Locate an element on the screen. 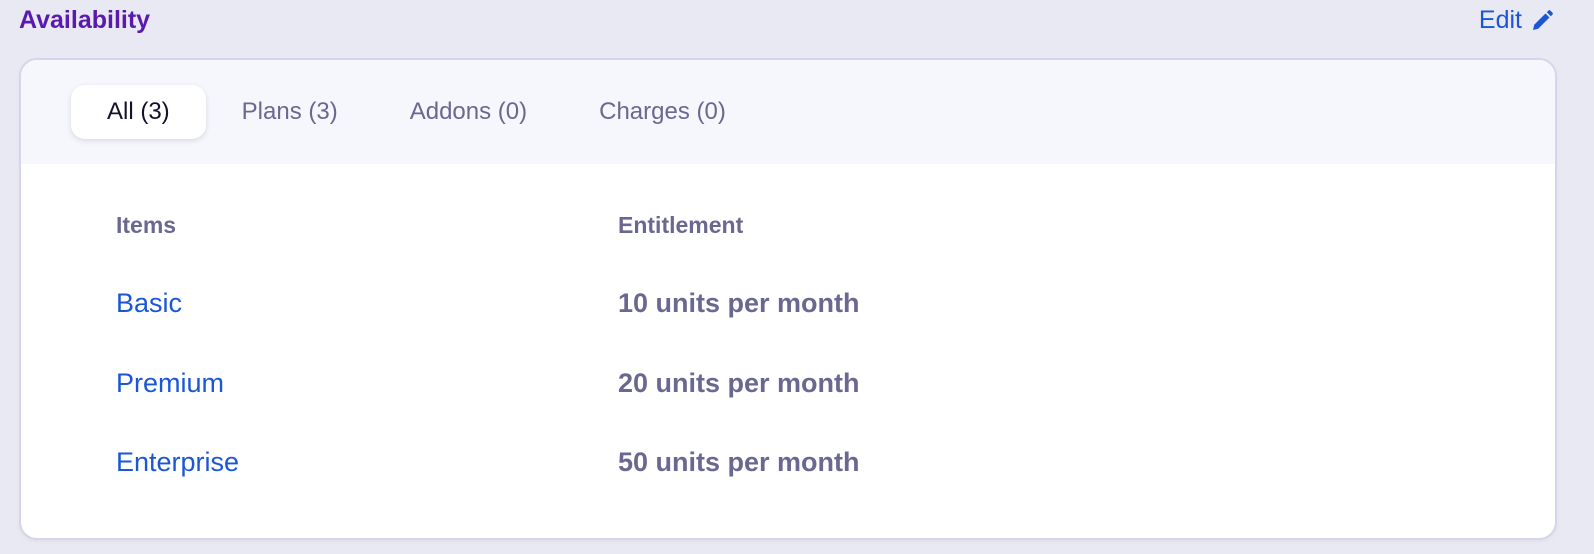  item-link-basic: Basic is located at coordinates (149, 303).